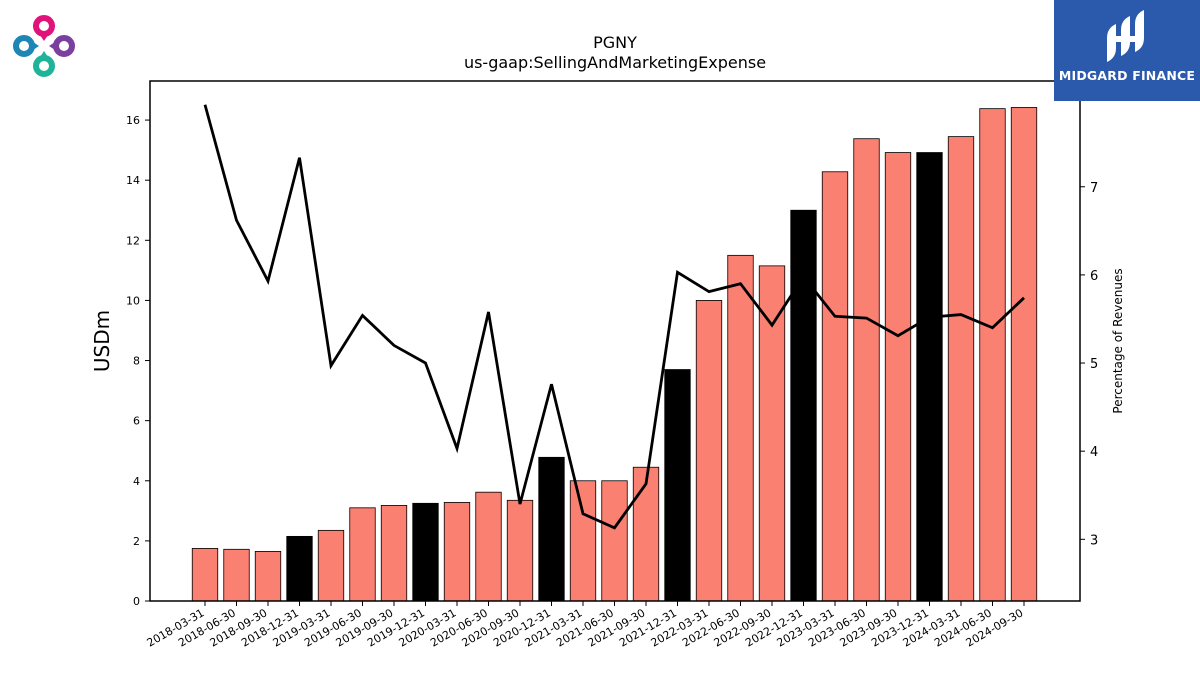 The height and width of the screenshot is (675, 1200). What do you see at coordinates (1094, 364) in the screenshot?
I see `y2-tick-label: 5` at bounding box center [1094, 364].